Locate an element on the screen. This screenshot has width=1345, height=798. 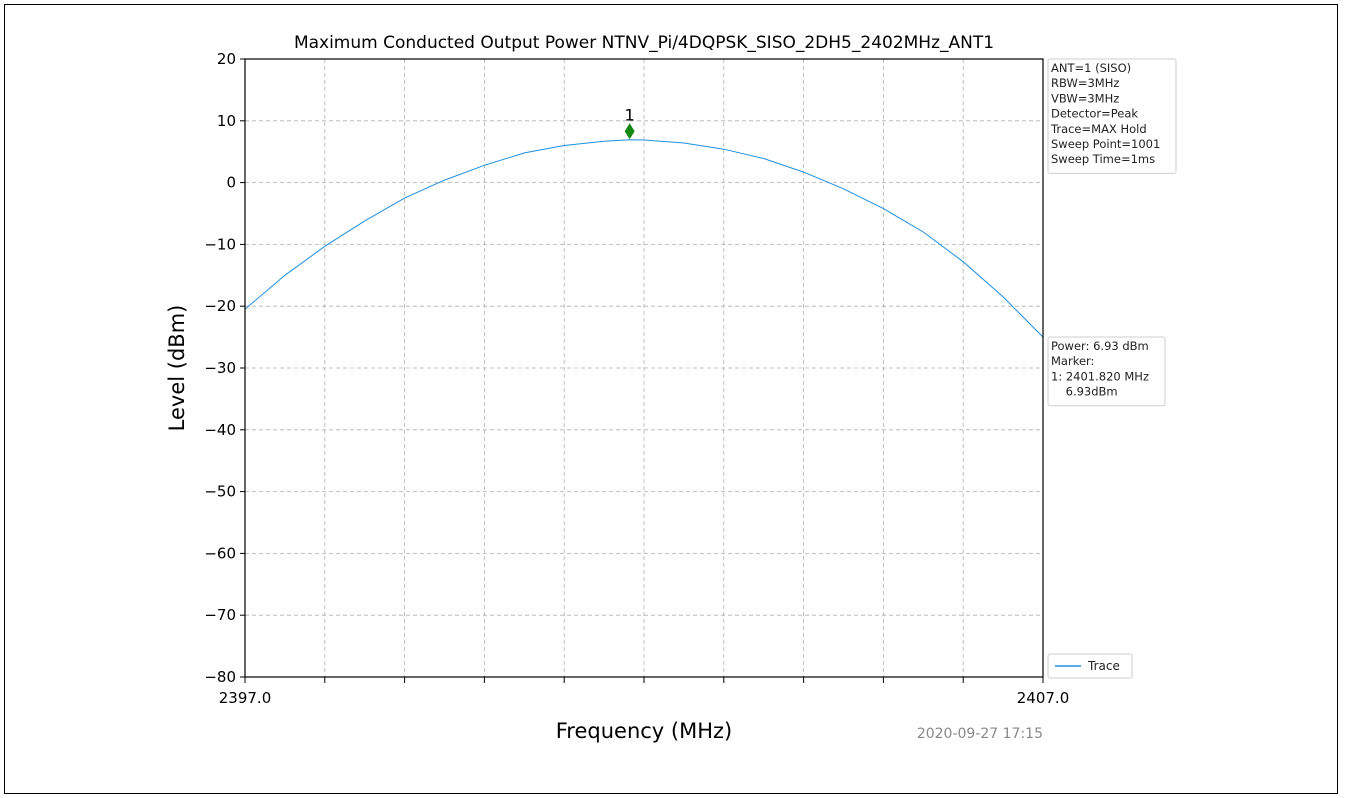
y-tick-label: 0 is located at coordinates (231, 183).